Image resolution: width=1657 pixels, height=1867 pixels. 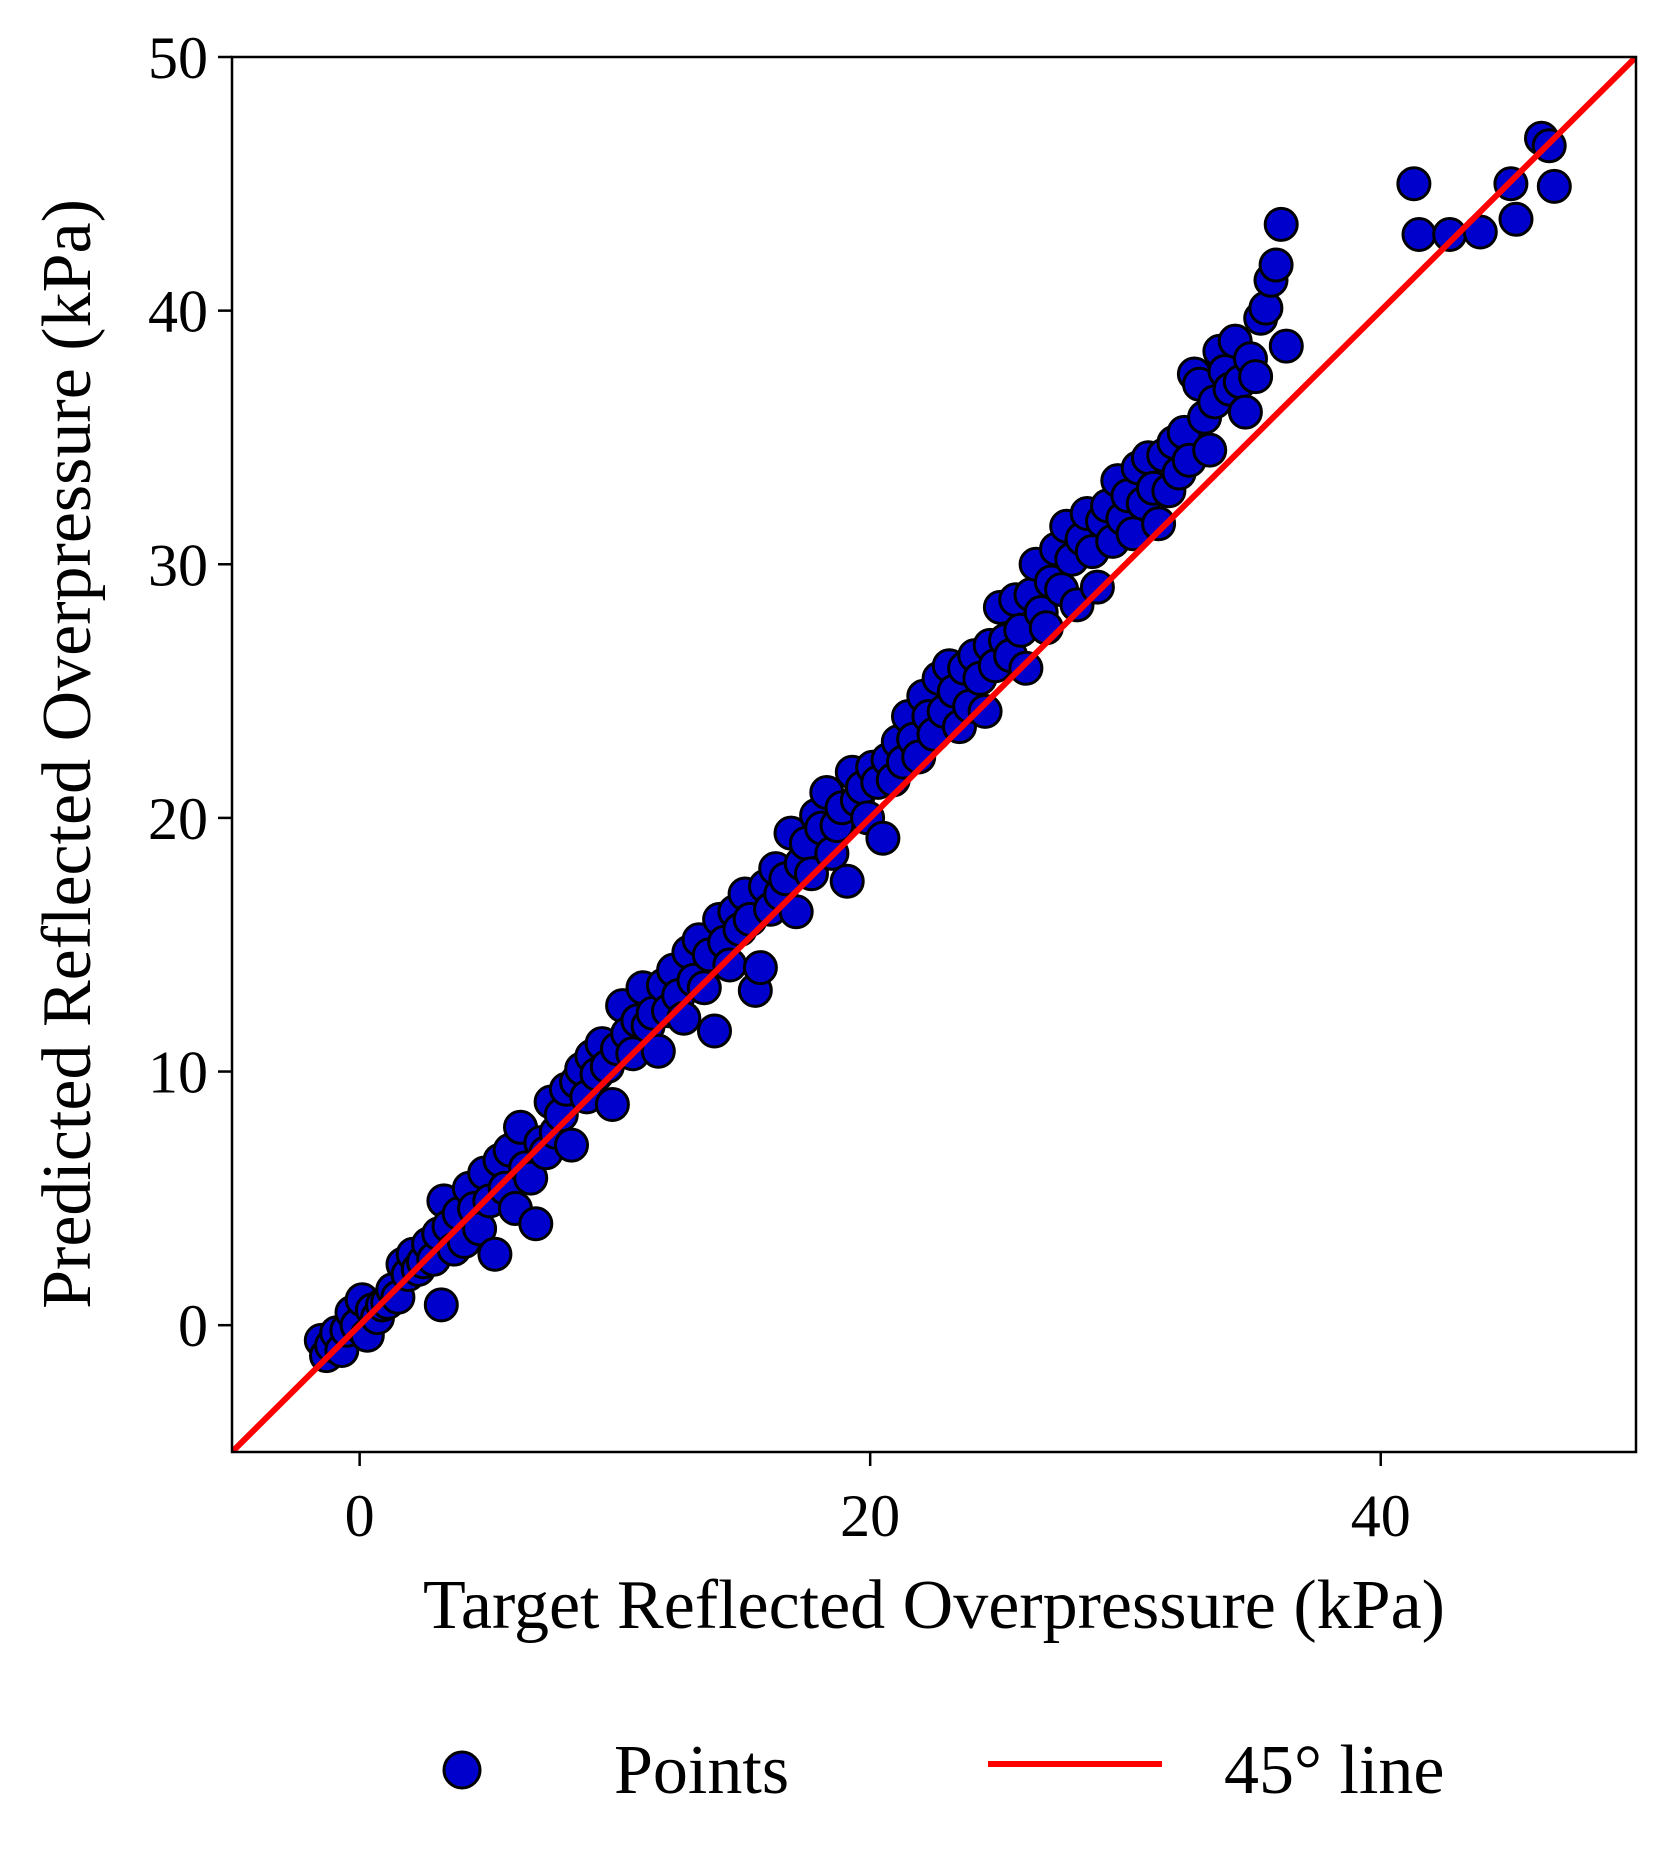 What do you see at coordinates (1334, 1770) in the screenshot?
I see `legend-line-label: 45° line` at bounding box center [1334, 1770].